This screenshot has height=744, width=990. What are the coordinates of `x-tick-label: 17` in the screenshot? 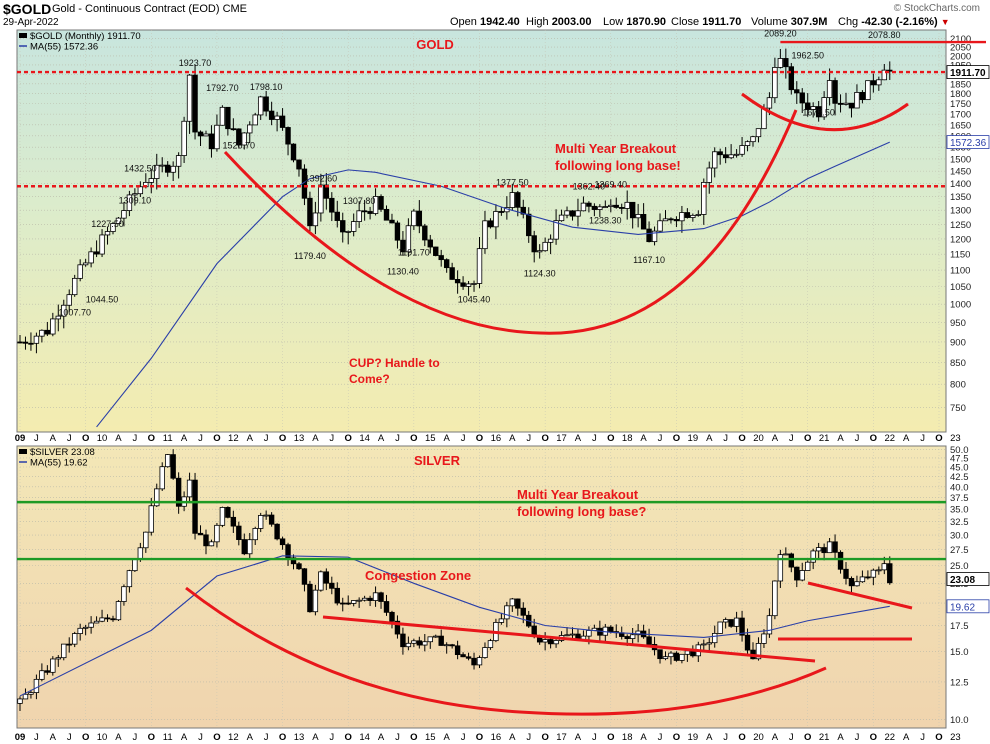 It's located at (561, 438).